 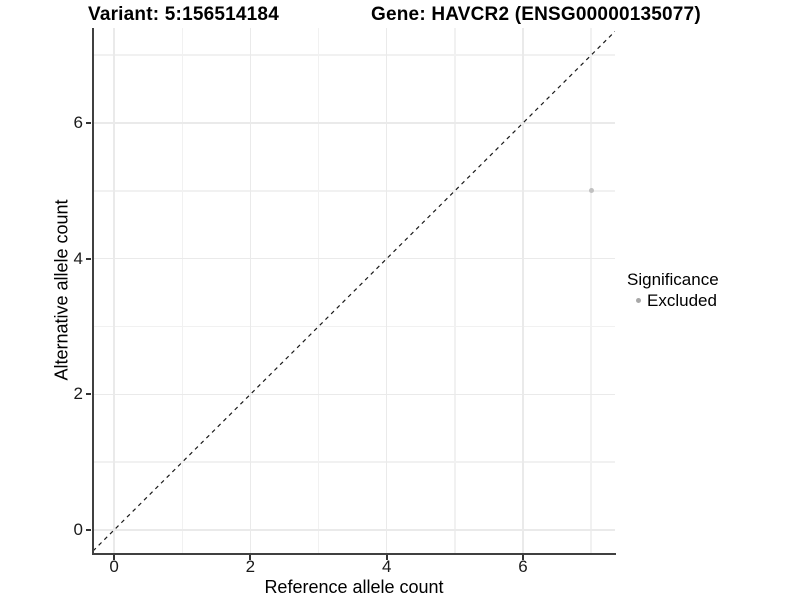 What do you see at coordinates (78, 122) in the screenshot?
I see `y-axis-tick-label: 6` at bounding box center [78, 122].